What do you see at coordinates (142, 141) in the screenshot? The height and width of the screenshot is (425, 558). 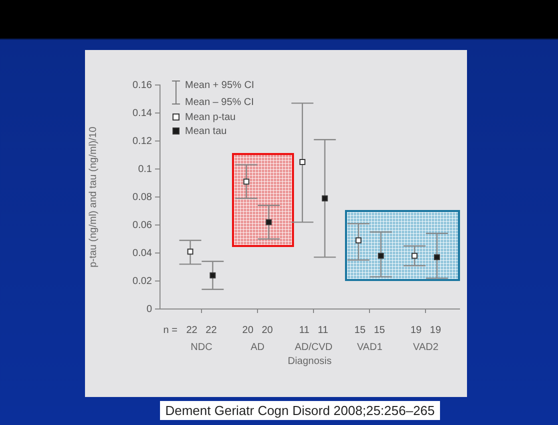 I see `y-tick-label: 0.12` at bounding box center [142, 141].